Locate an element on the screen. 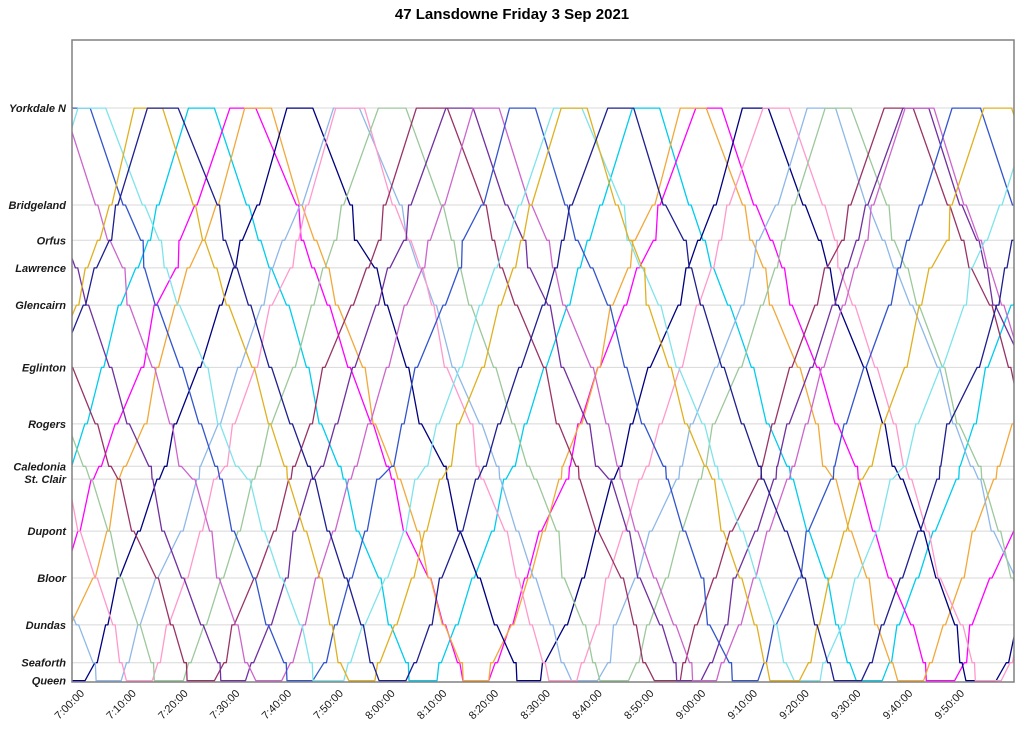 Image resolution: width=1024 pixels, height=735 pixels. station-label: Queen is located at coordinates (49, 682).